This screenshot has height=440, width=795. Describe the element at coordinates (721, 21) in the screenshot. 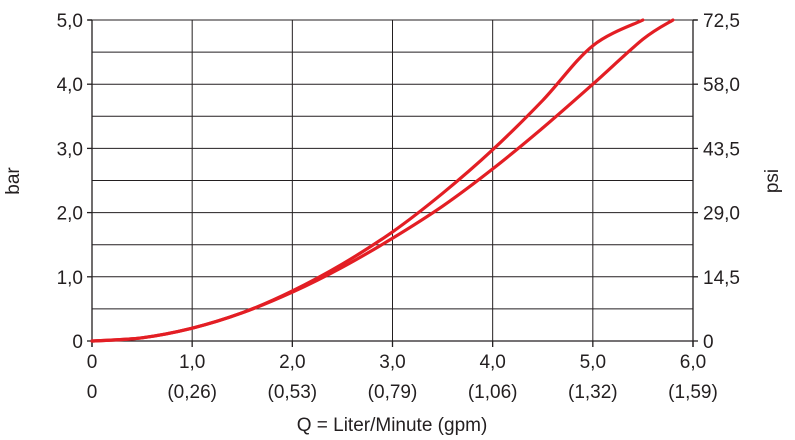

I see `y-tick-label-right: 72,5` at that location.